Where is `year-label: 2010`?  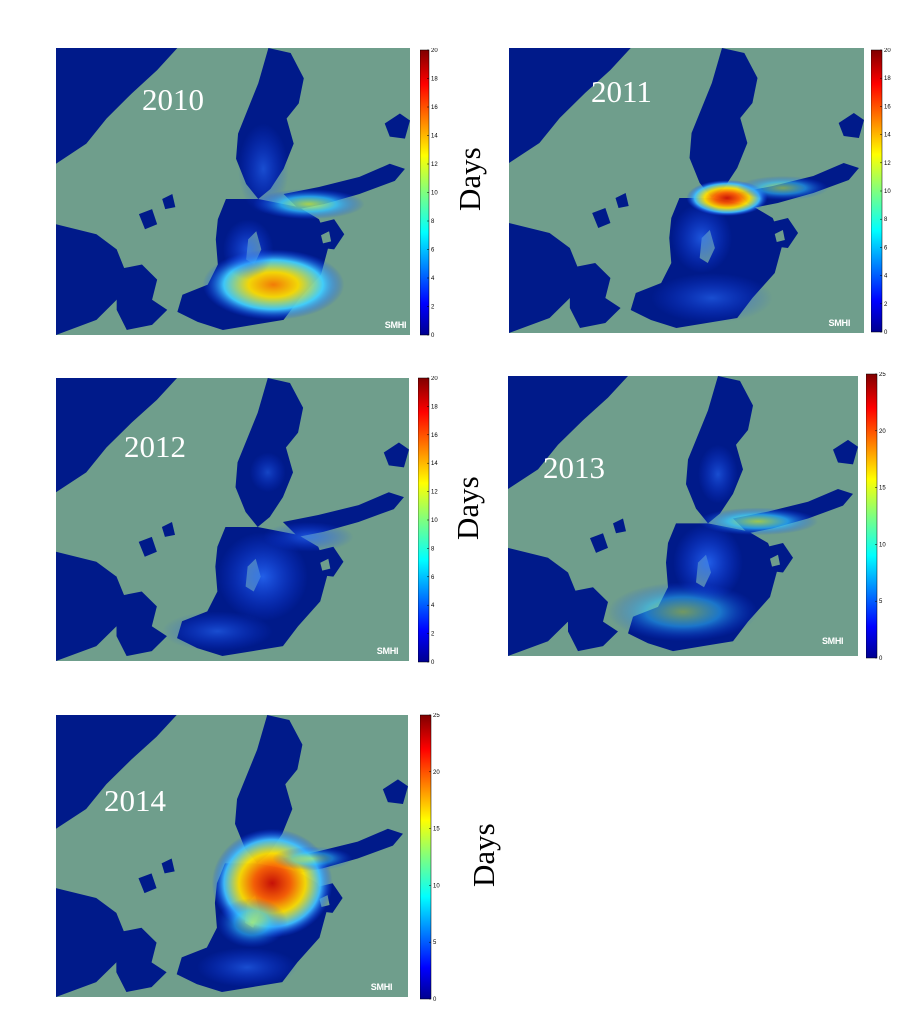 year-label: 2010 is located at coordinates (173, 99).